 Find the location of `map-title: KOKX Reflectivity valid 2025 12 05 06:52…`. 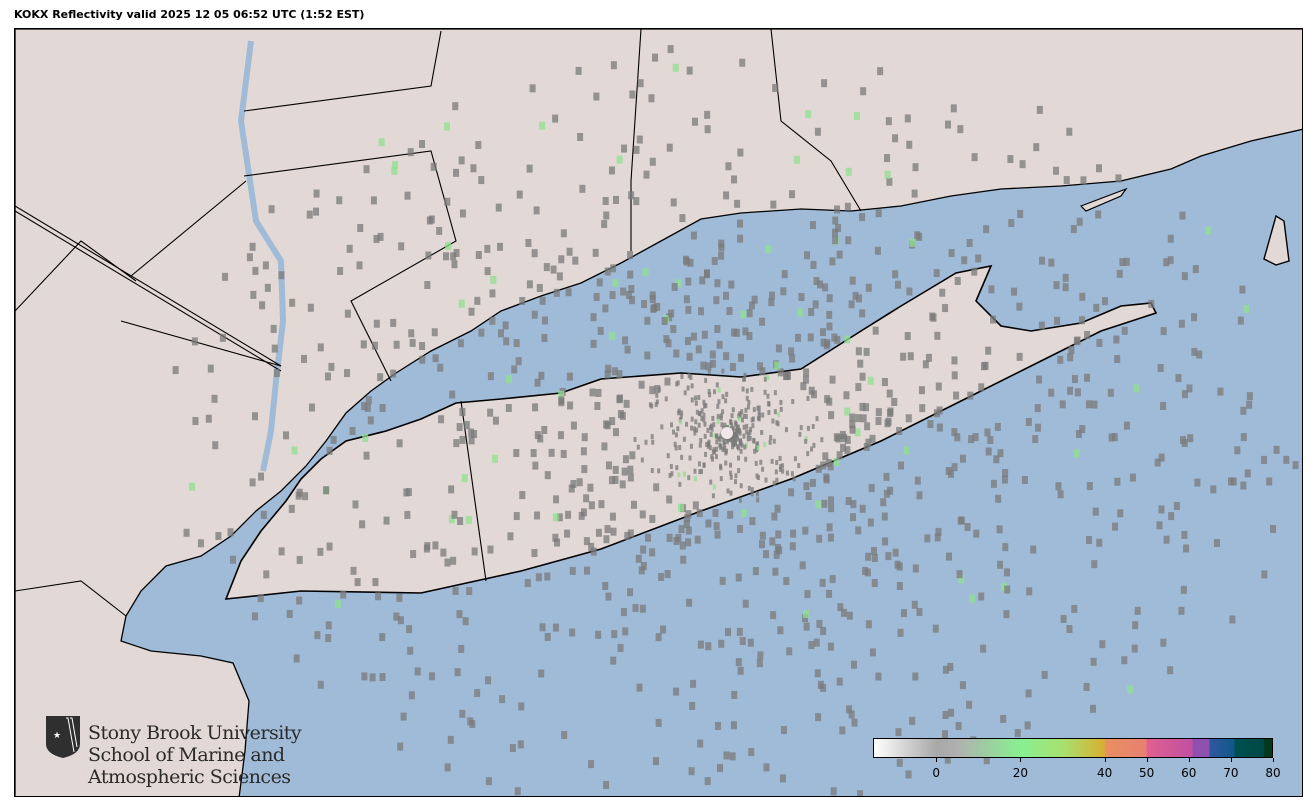

map-title: KOKX Reflectivity valid 2025 12 05 06:52… is located at coordinates (189, 14).